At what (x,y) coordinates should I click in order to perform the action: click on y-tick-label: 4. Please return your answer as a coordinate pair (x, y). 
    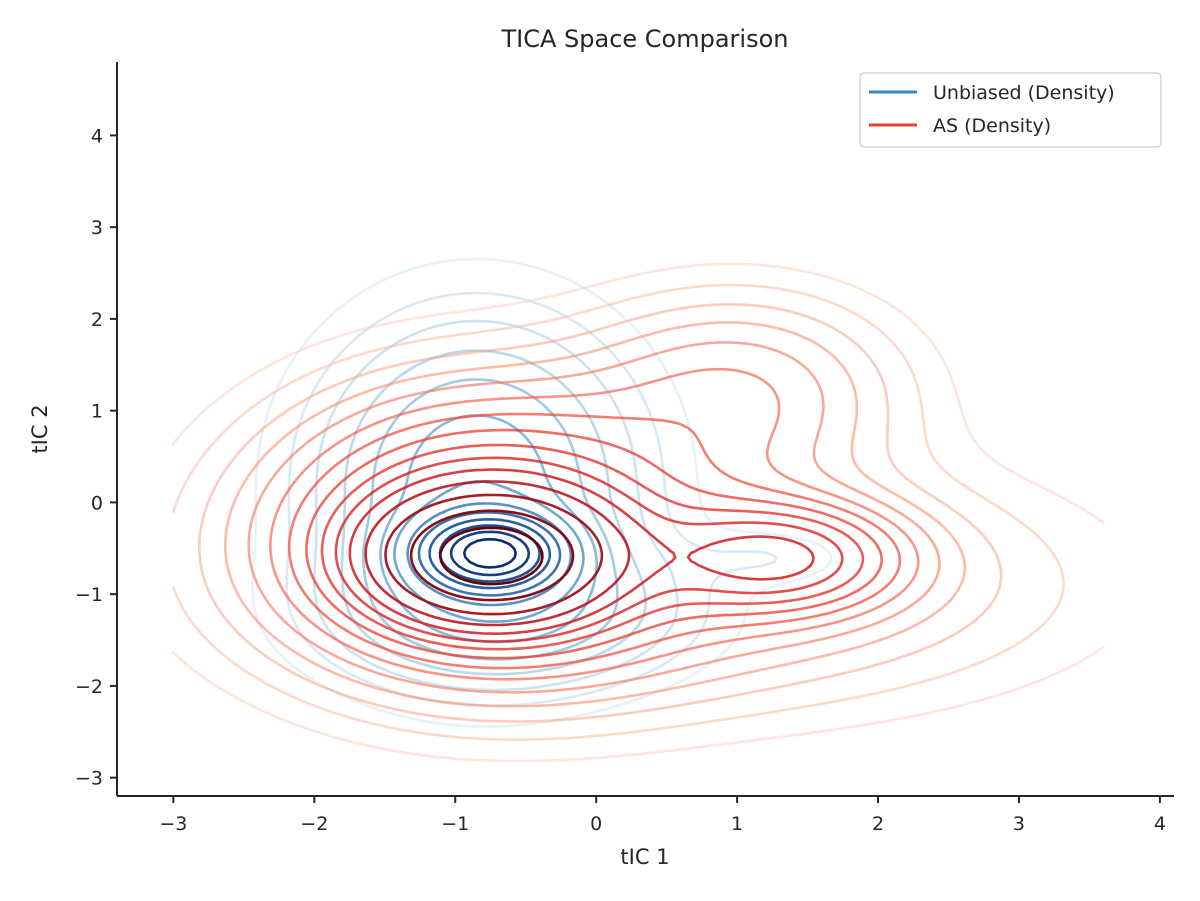
    Looking at the image, I should click on (97, 136).